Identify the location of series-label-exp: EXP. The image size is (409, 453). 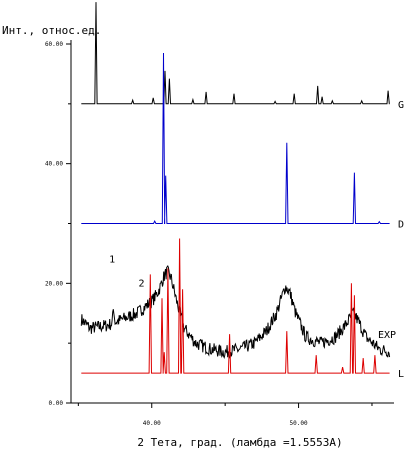
(387, 335).